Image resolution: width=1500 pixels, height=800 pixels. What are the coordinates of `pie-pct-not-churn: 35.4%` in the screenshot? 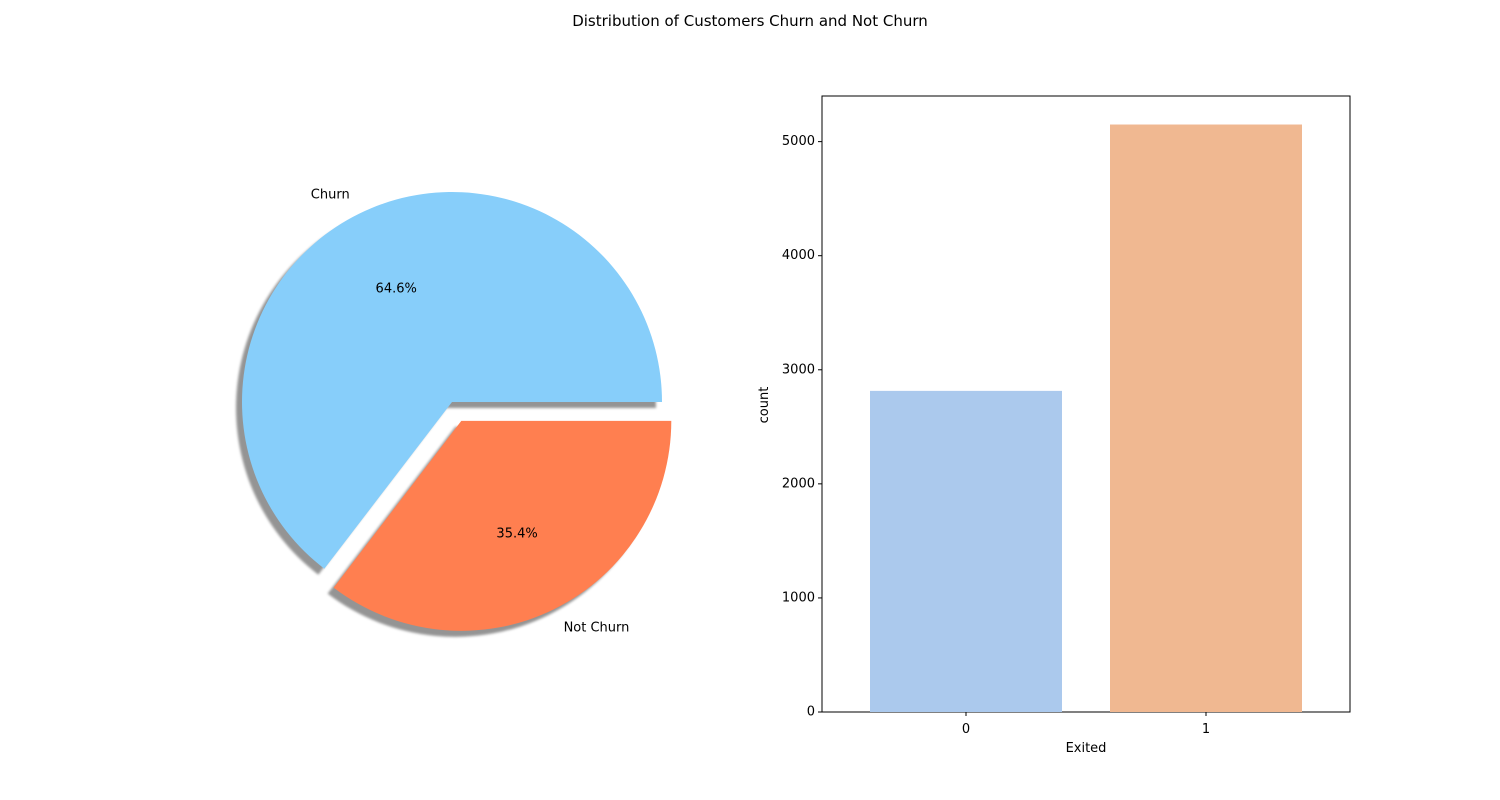 It's located at (516, 533).